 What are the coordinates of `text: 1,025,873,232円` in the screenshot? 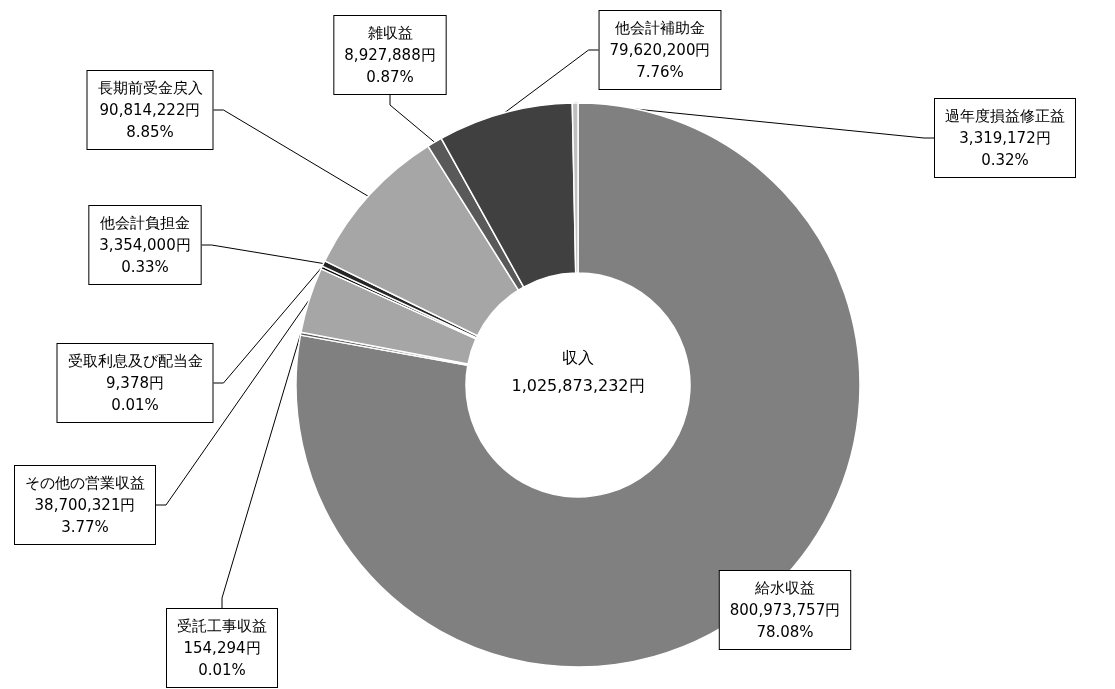 It's located at (578, 385).